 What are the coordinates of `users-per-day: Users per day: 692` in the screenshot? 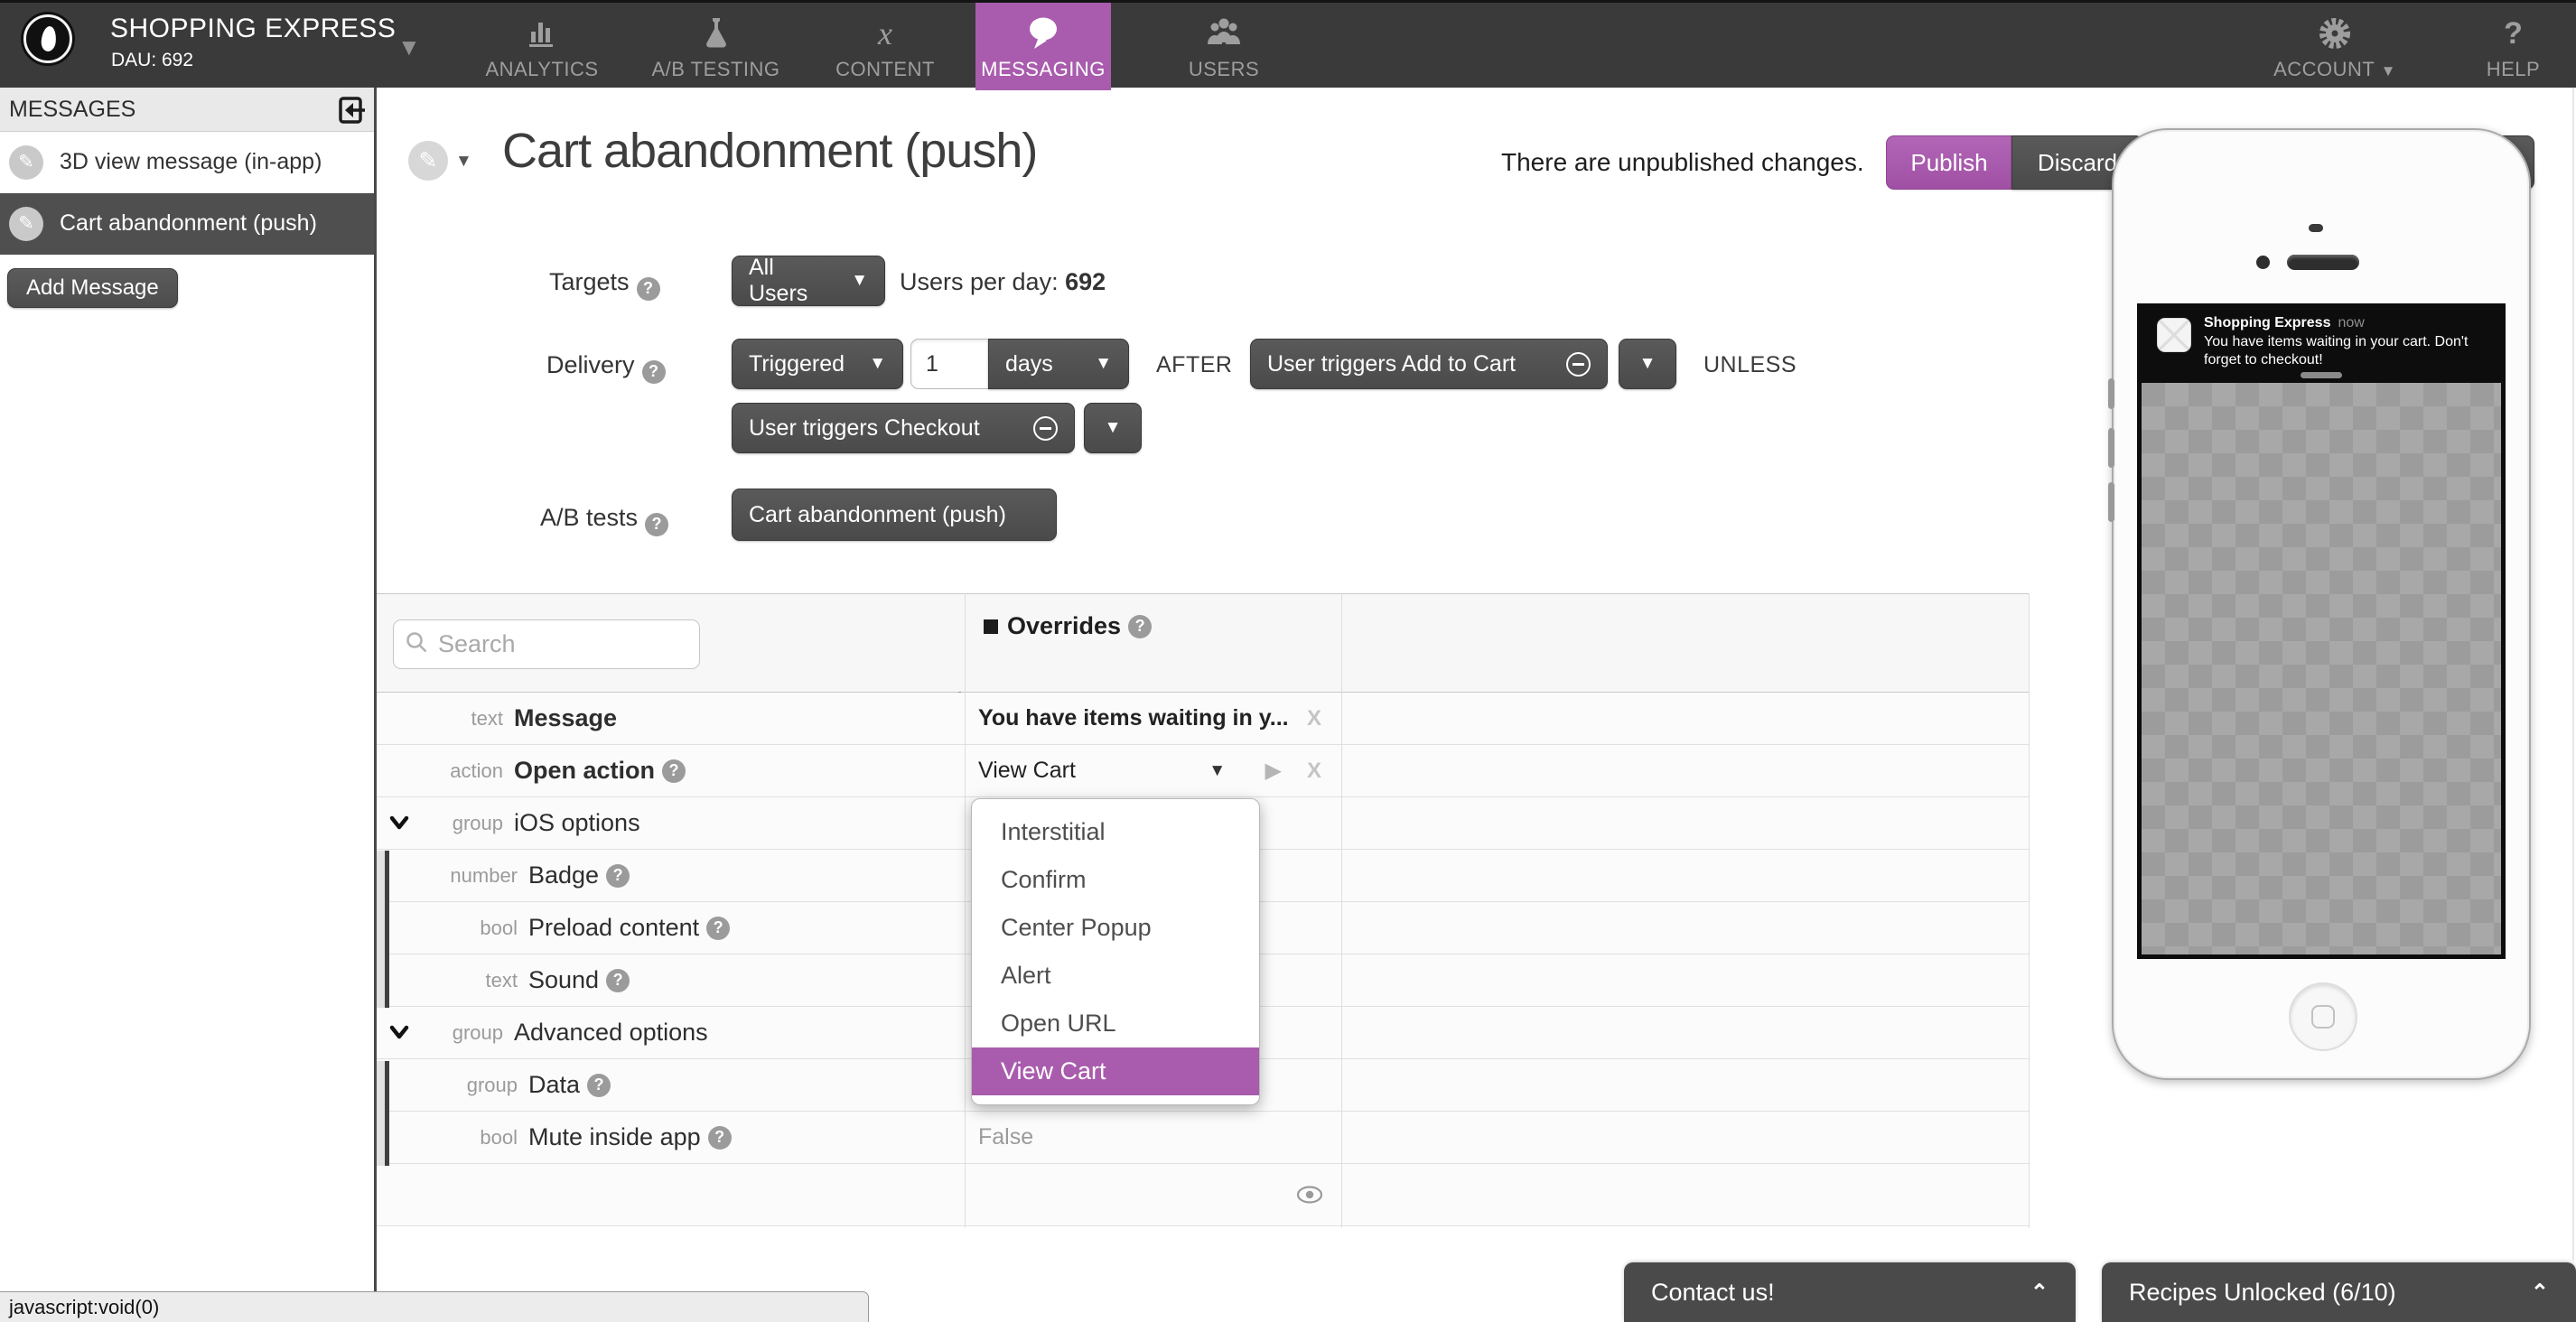 It's located at (1003, 281).